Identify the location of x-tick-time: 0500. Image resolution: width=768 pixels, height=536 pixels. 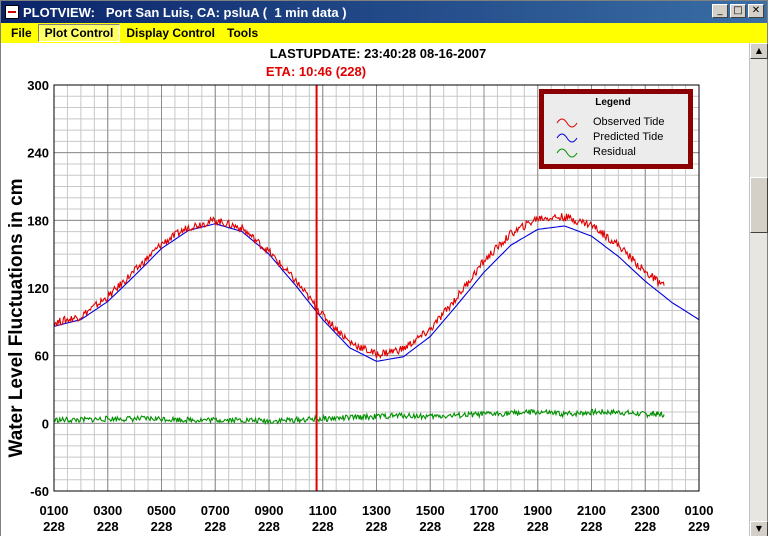
(161, 510).